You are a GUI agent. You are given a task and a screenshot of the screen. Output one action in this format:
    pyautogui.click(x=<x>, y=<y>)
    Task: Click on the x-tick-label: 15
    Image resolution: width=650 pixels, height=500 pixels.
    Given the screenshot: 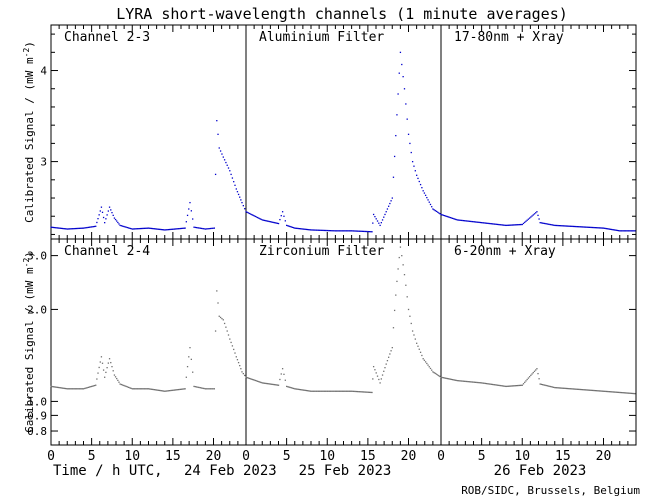 What is the action you would take?
    pyautogui.click(x=368, y=456)
    